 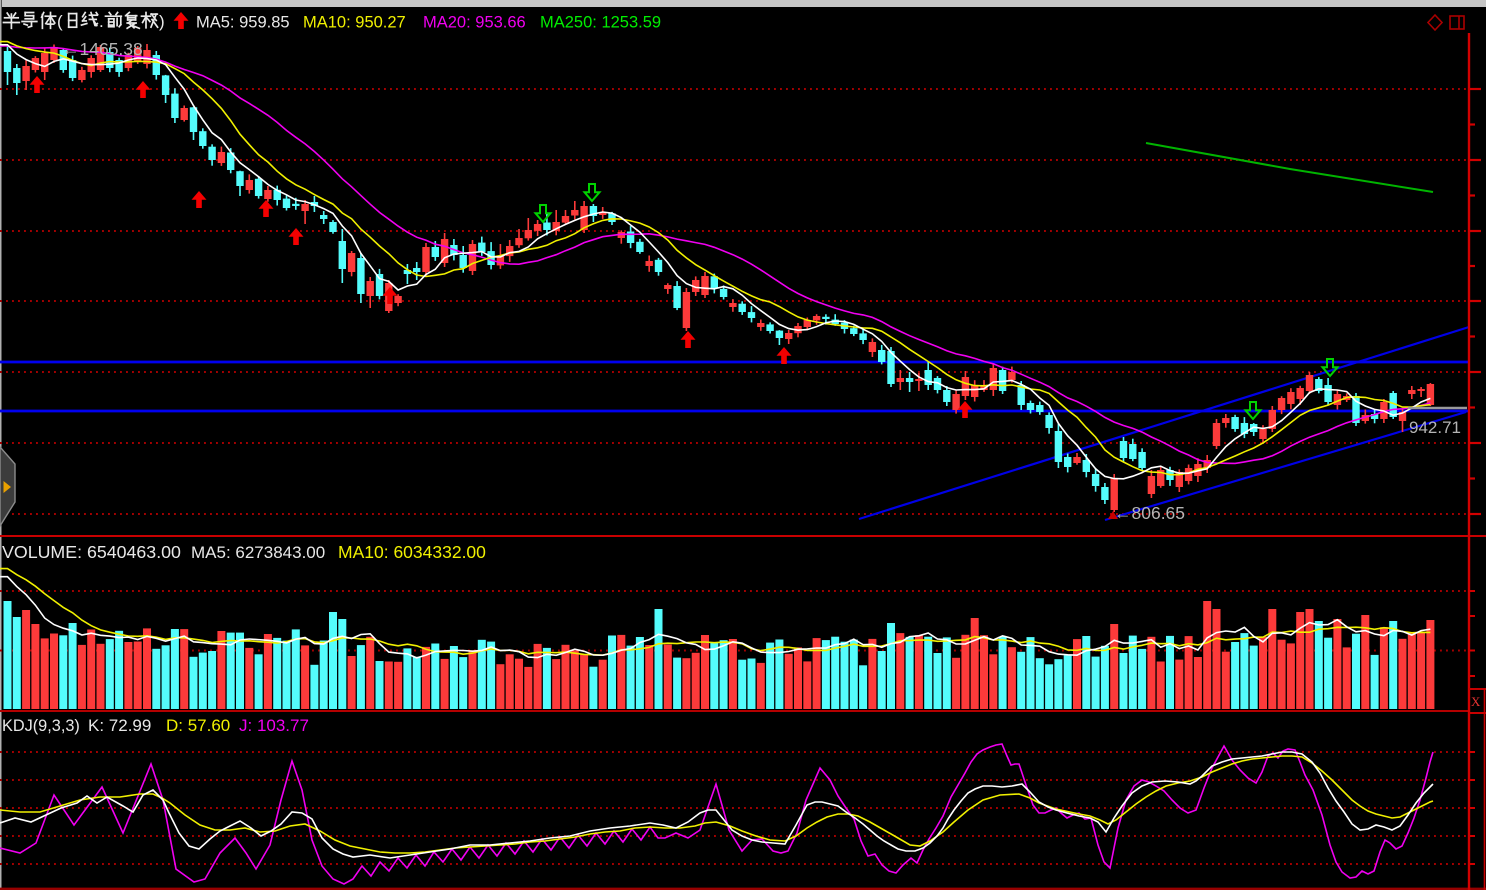 I want to click on svg-text: ←1465.38, so click(x=102, y=49).